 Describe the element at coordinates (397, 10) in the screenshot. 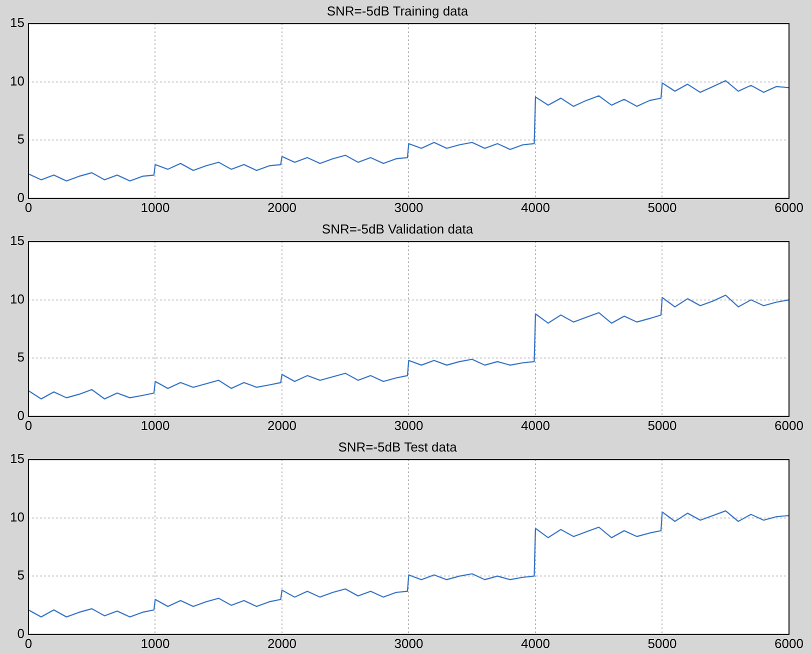

I see `chart-title: SNR=-5dB Training data` at that location.